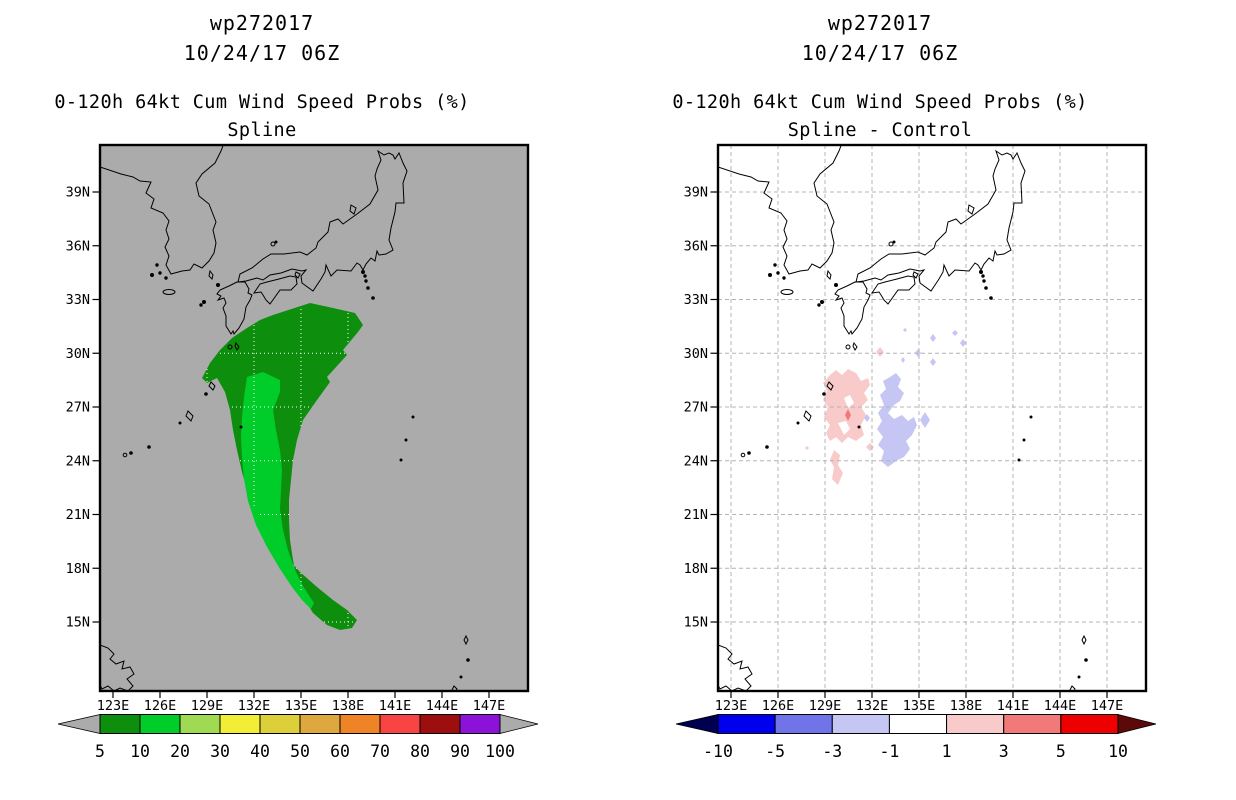 Image resolution: width=1236 pixels, height=800 pixels. I want to click on colorbar-right-arrow, so click(1137, 724).